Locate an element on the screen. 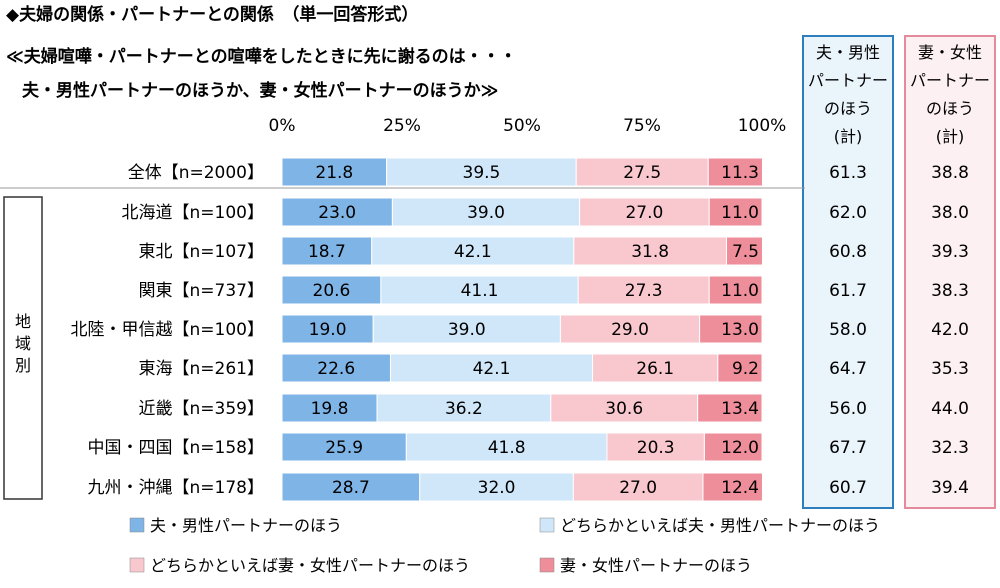 Image resolution: width=1000 pixels, height=588 pixels. data-label: 22.6 is located at coordinates (336, 369).